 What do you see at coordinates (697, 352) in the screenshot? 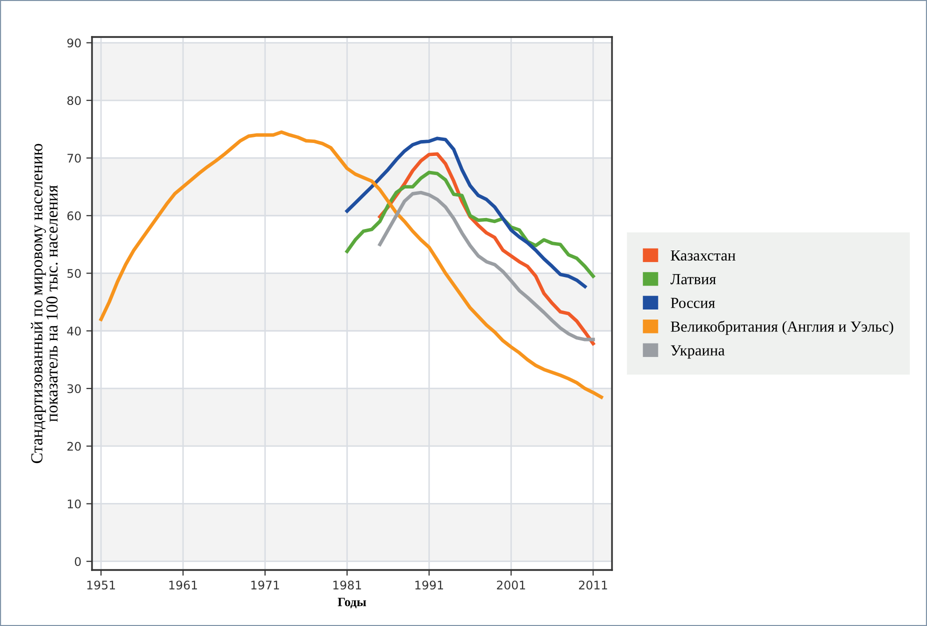
I see `legend-label: Украина` at bounding box center [697, 352].